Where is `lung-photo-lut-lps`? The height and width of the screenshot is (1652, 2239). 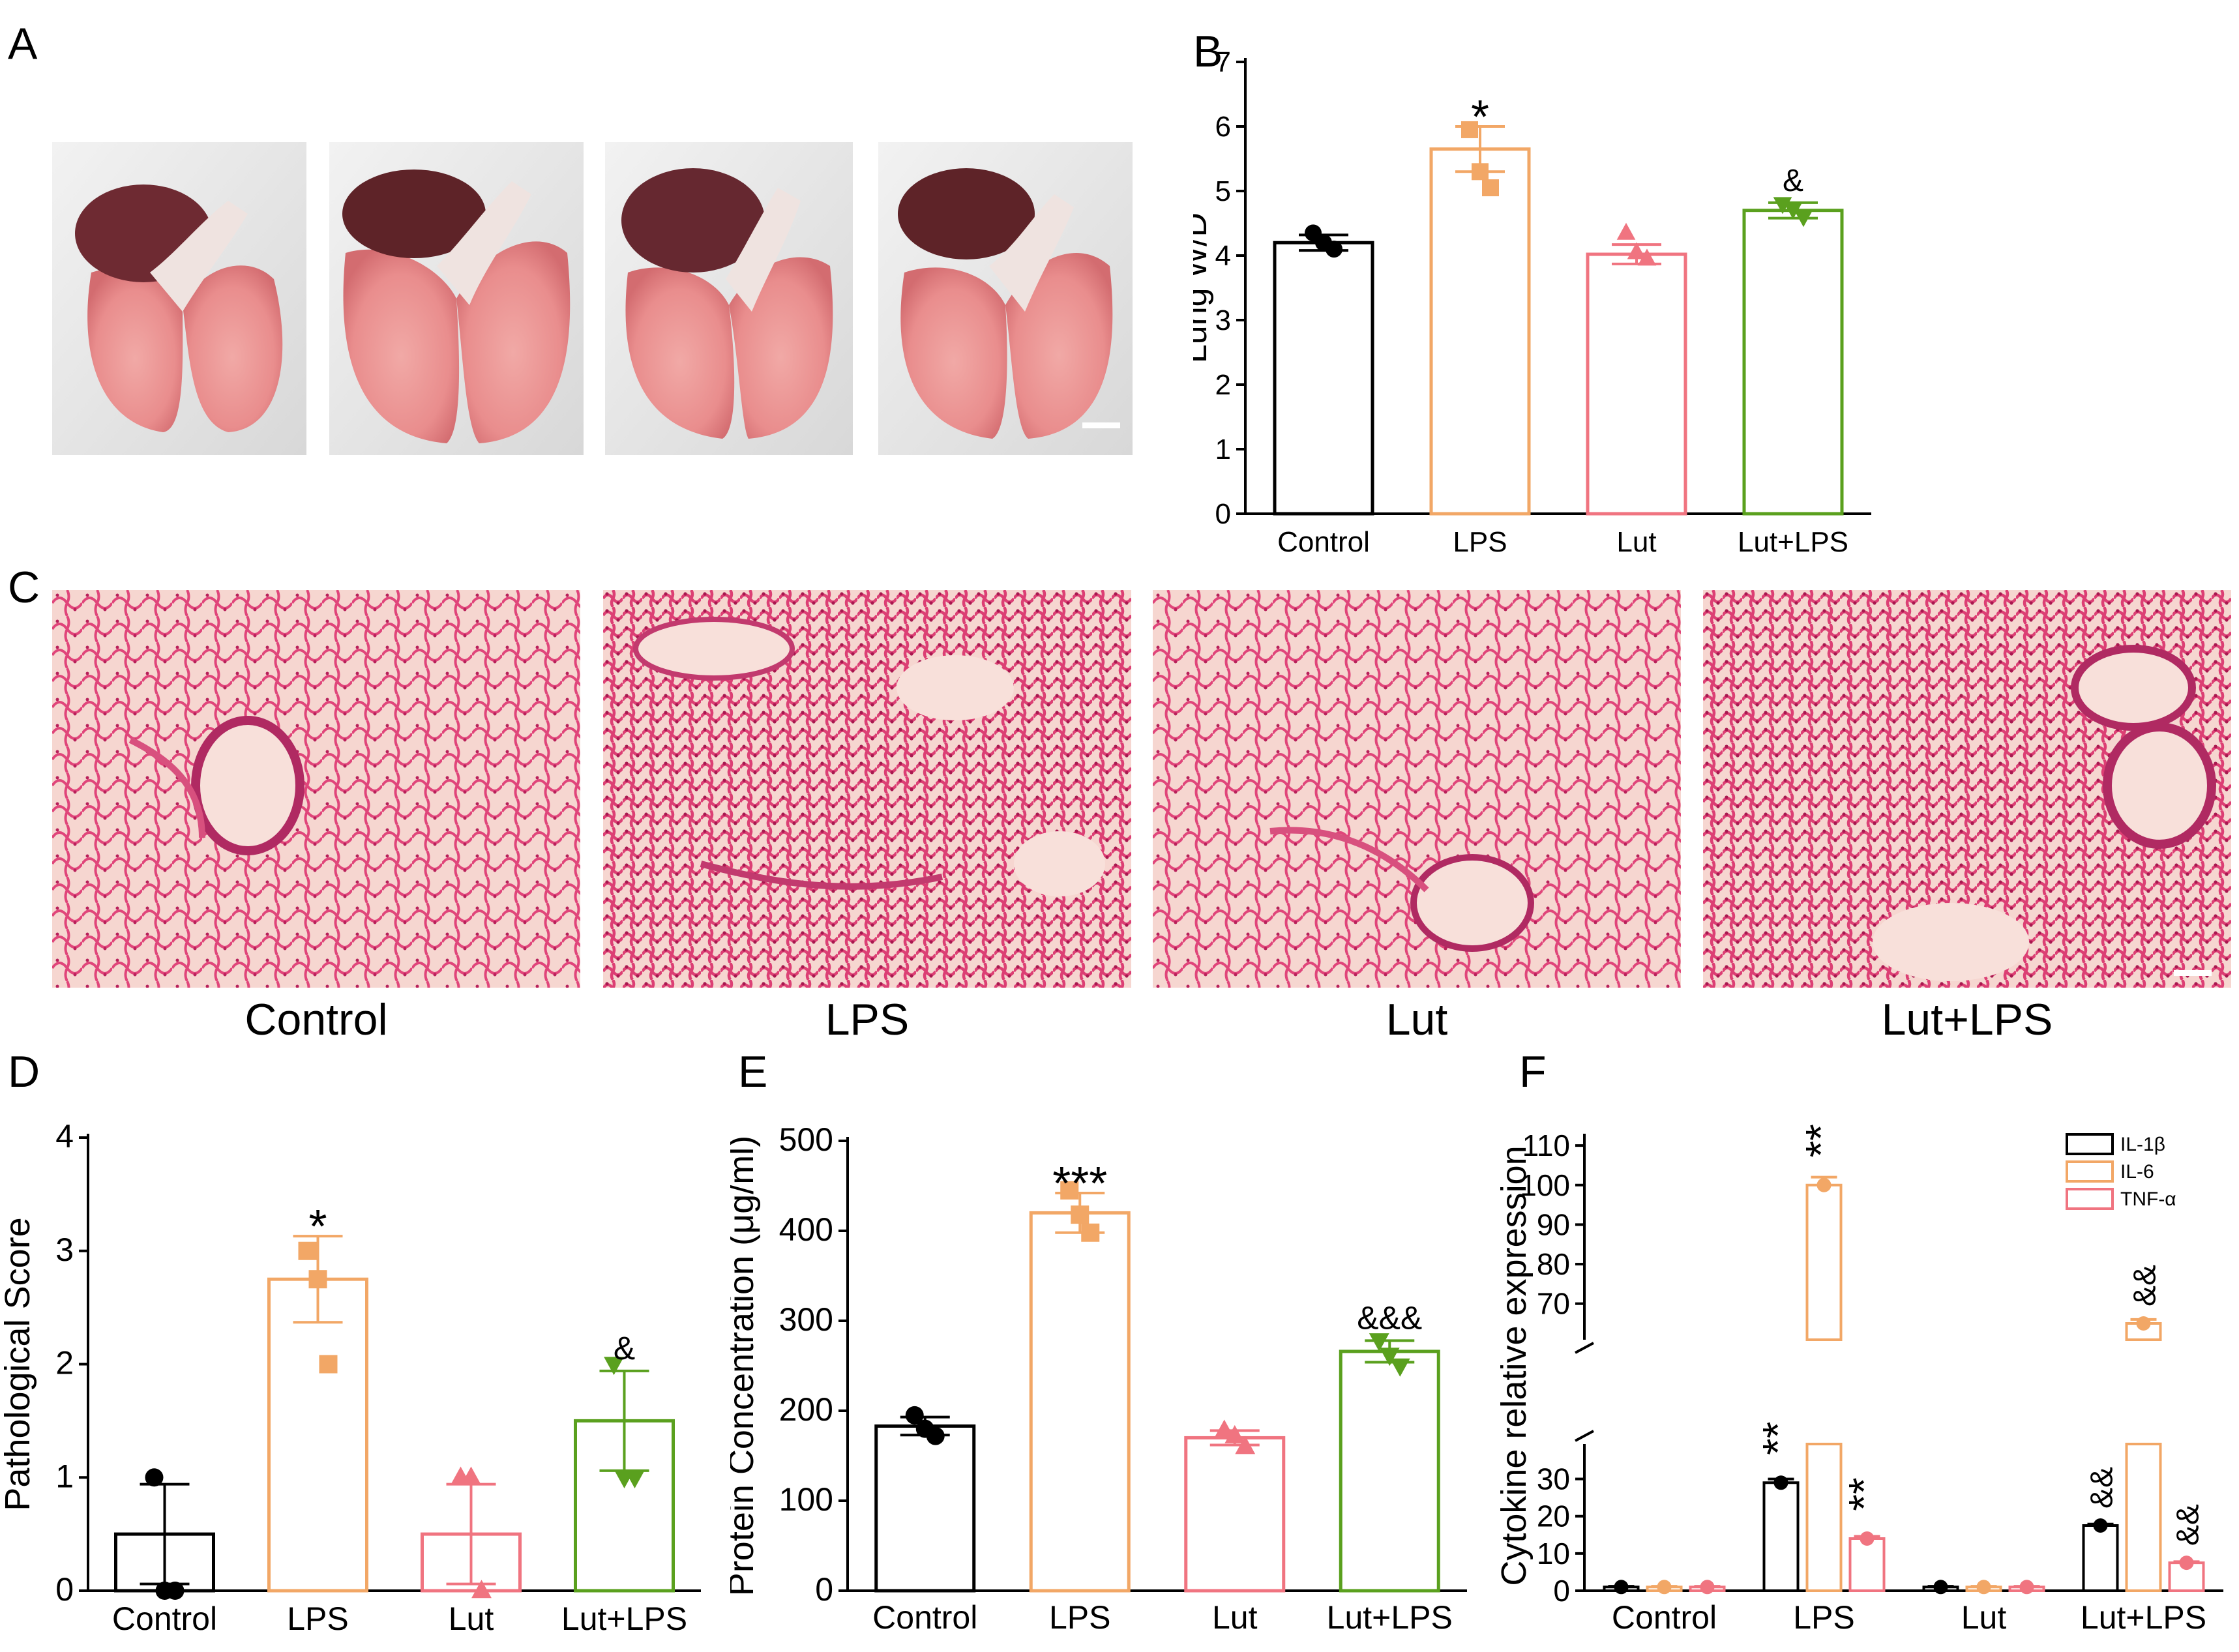 lung-photo-lut-lps is located at coordinates (1006, 298).